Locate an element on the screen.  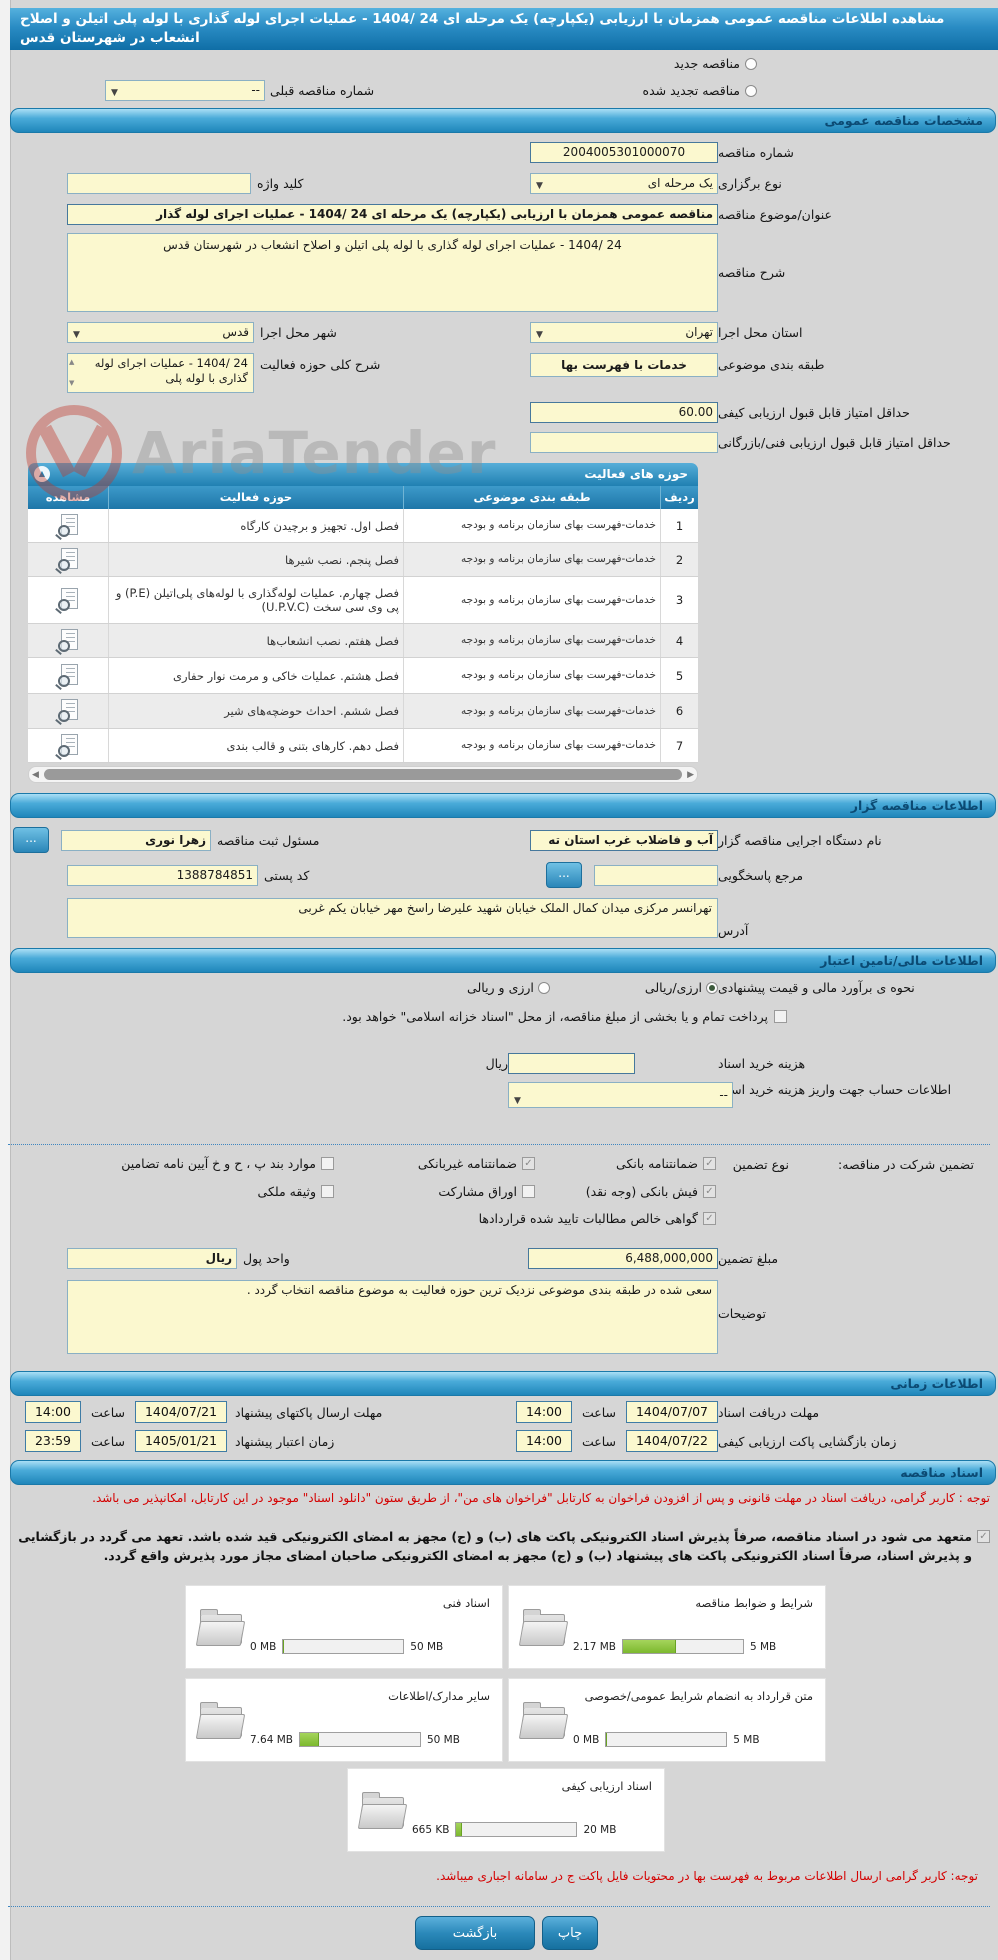
guarantee-amount-row: مبلغ تضمین 6,488,000,000 واحد پول ریال is located at coordinates (528, 1258).